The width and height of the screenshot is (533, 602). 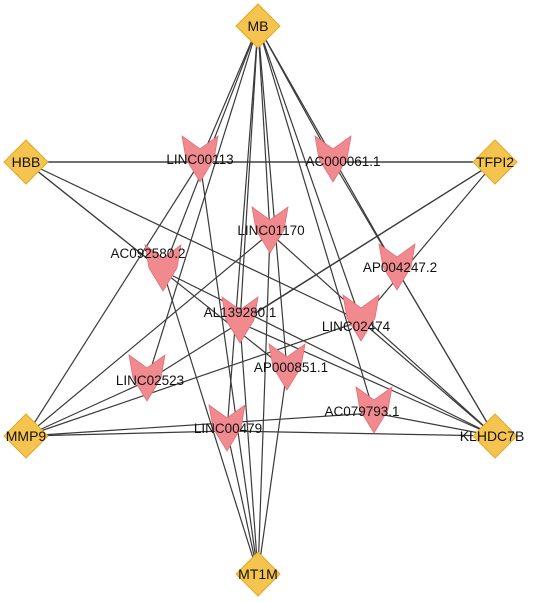 I want to click on lncrna-node-linc02474: LINC02474, so click(x=356, y=318).